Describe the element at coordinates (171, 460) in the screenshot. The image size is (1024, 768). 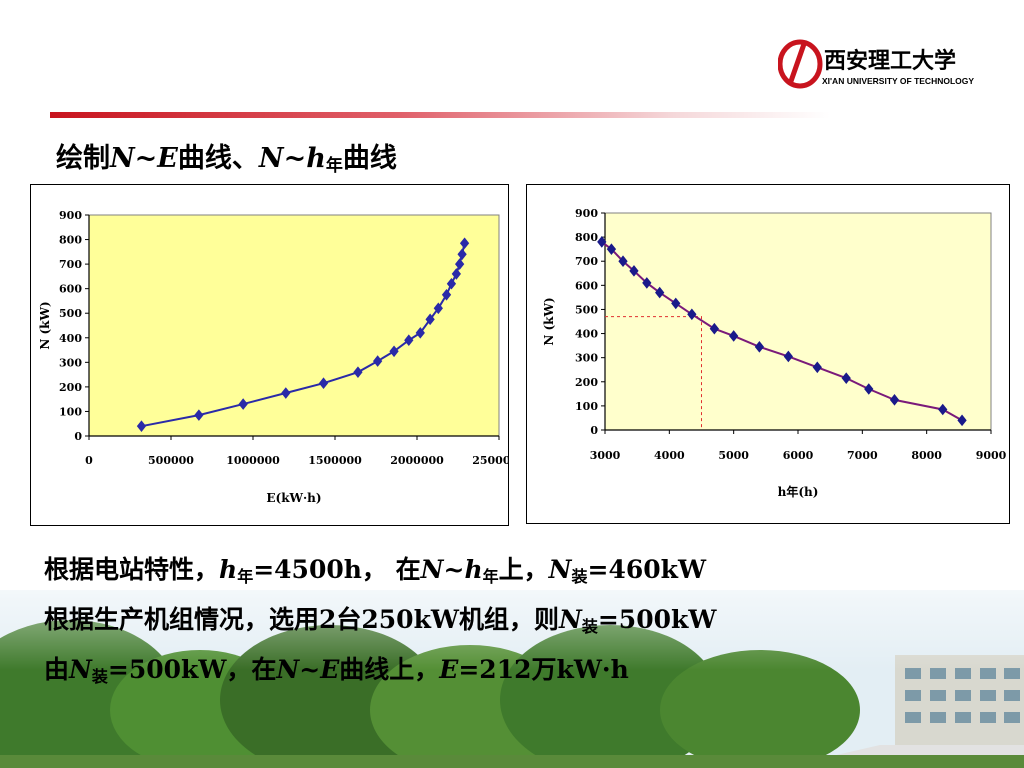
I see `x-tick-label: 500000` at that location.